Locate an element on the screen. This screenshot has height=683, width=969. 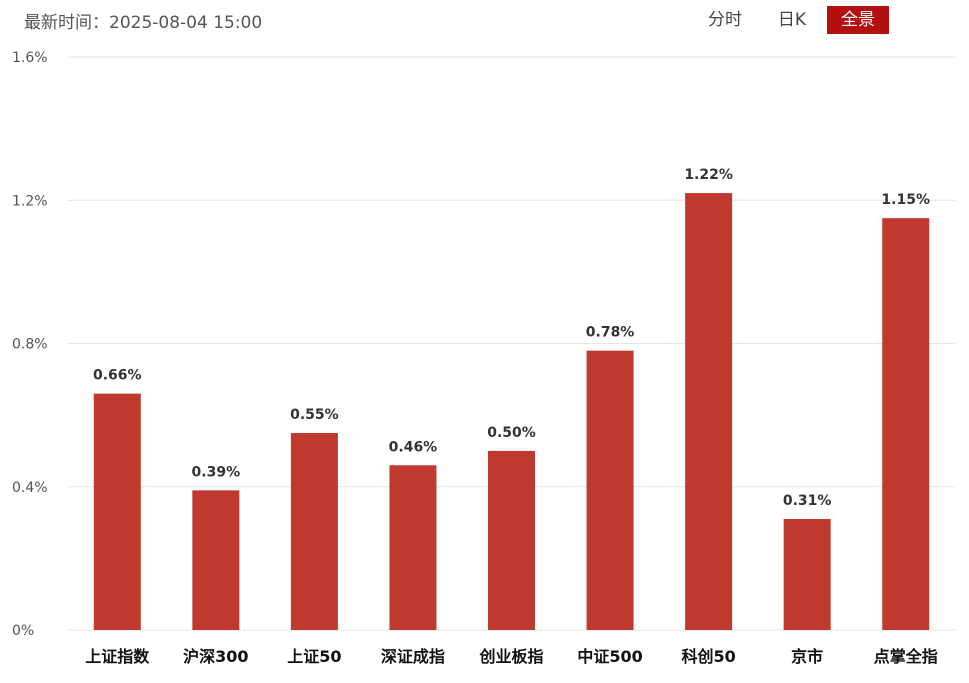
x-tick-label: 京市 is located at coordinates (807, 656).